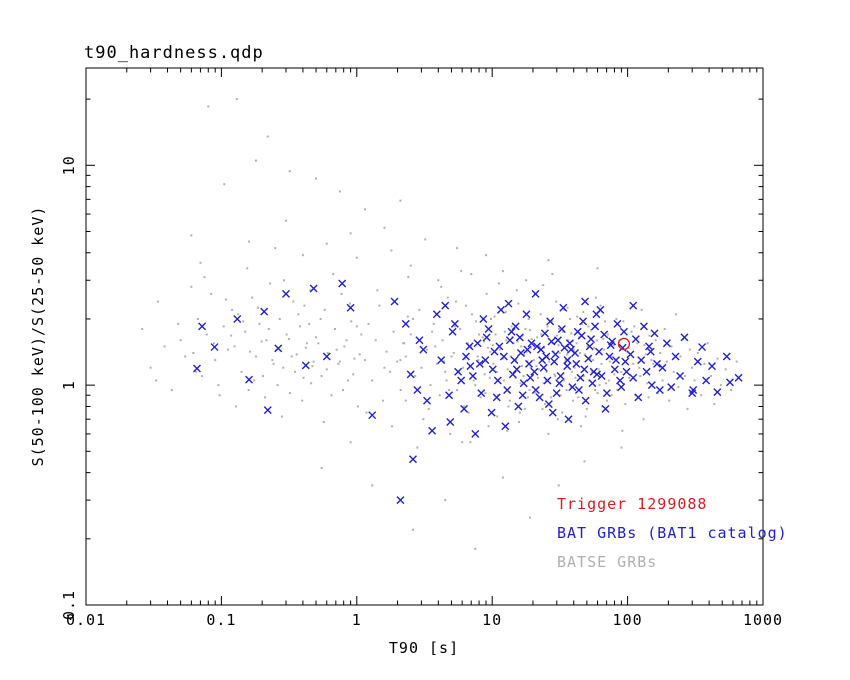 Image resolution: width=850 pixels, height=680 pixels. Describe the element at coordinates (763, 620) in the screenshot. I see `x-tick-label: 1000` at that location.